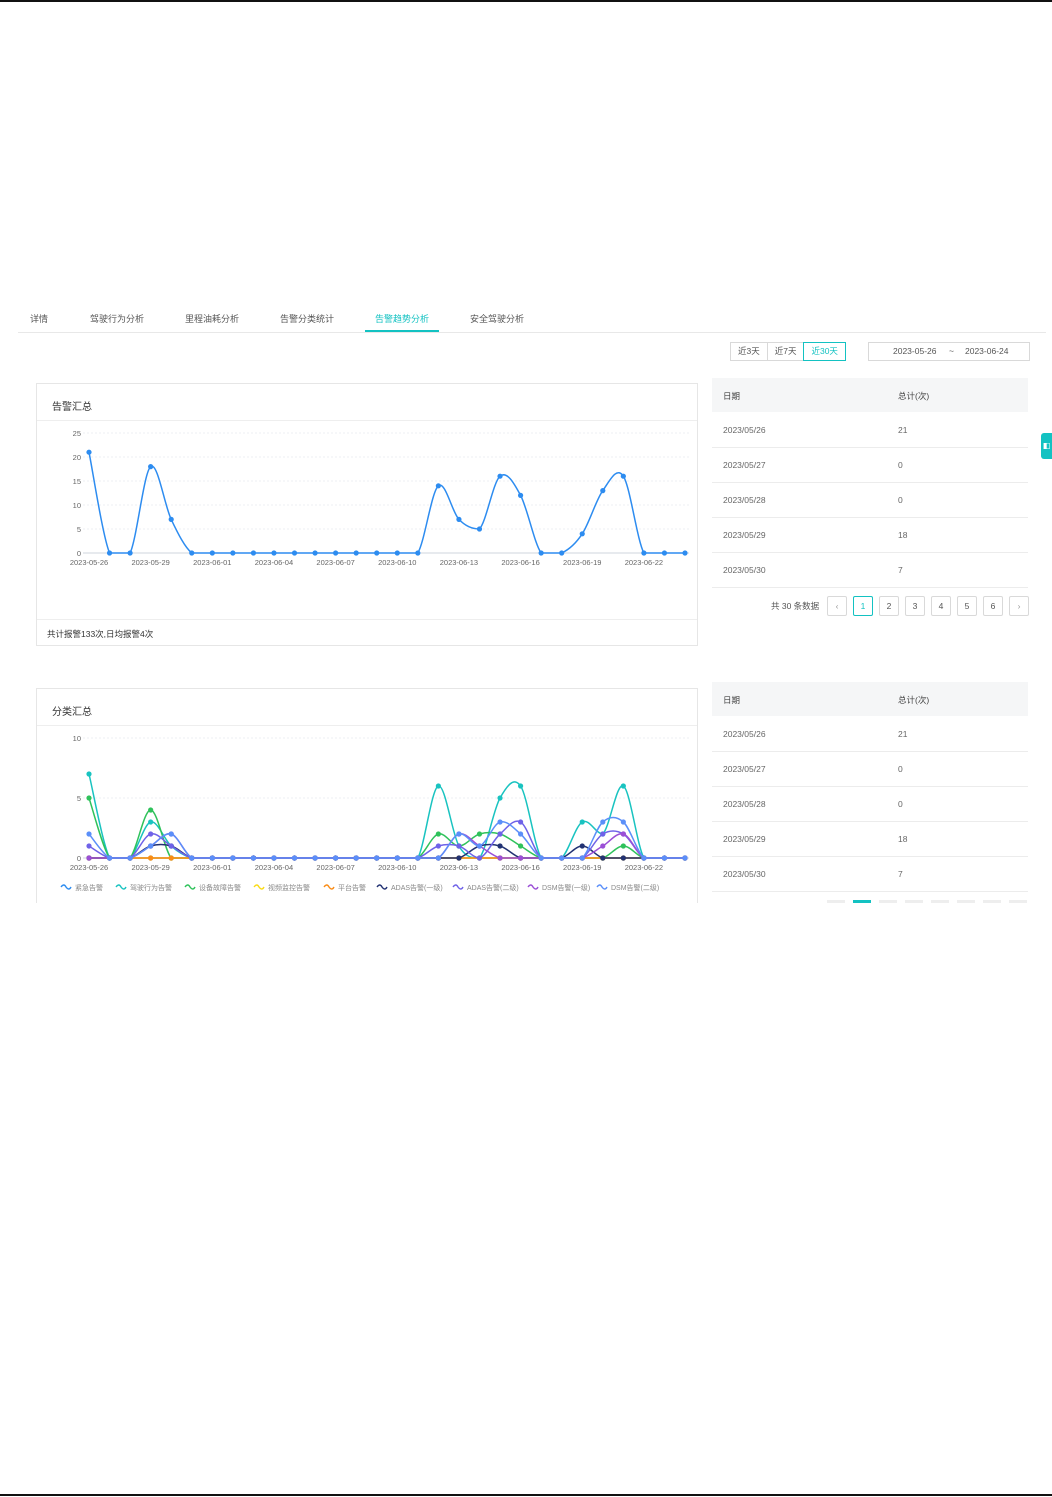  What do you see at coordinates (744, 804) in the screenshot?
I see `row-date: 2023/05/28` at bounding box center [744, 804].